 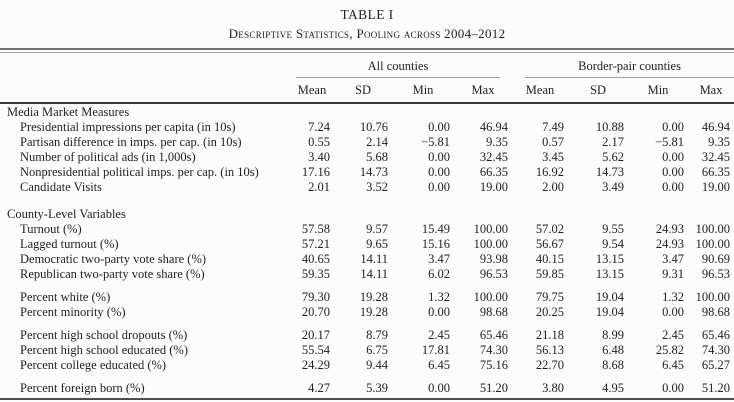 I want to click on cell-min-border: 25.82, so click(x=670, y=350).